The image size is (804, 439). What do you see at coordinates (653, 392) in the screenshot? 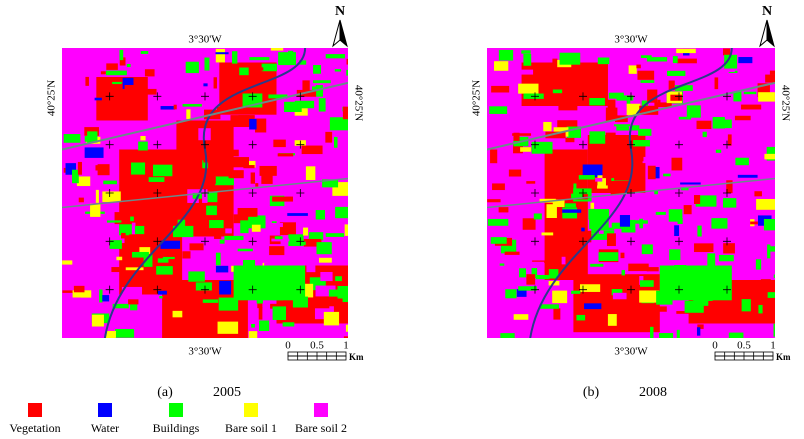
I see `caption-year: 2008` at bounding box center [653, 392].